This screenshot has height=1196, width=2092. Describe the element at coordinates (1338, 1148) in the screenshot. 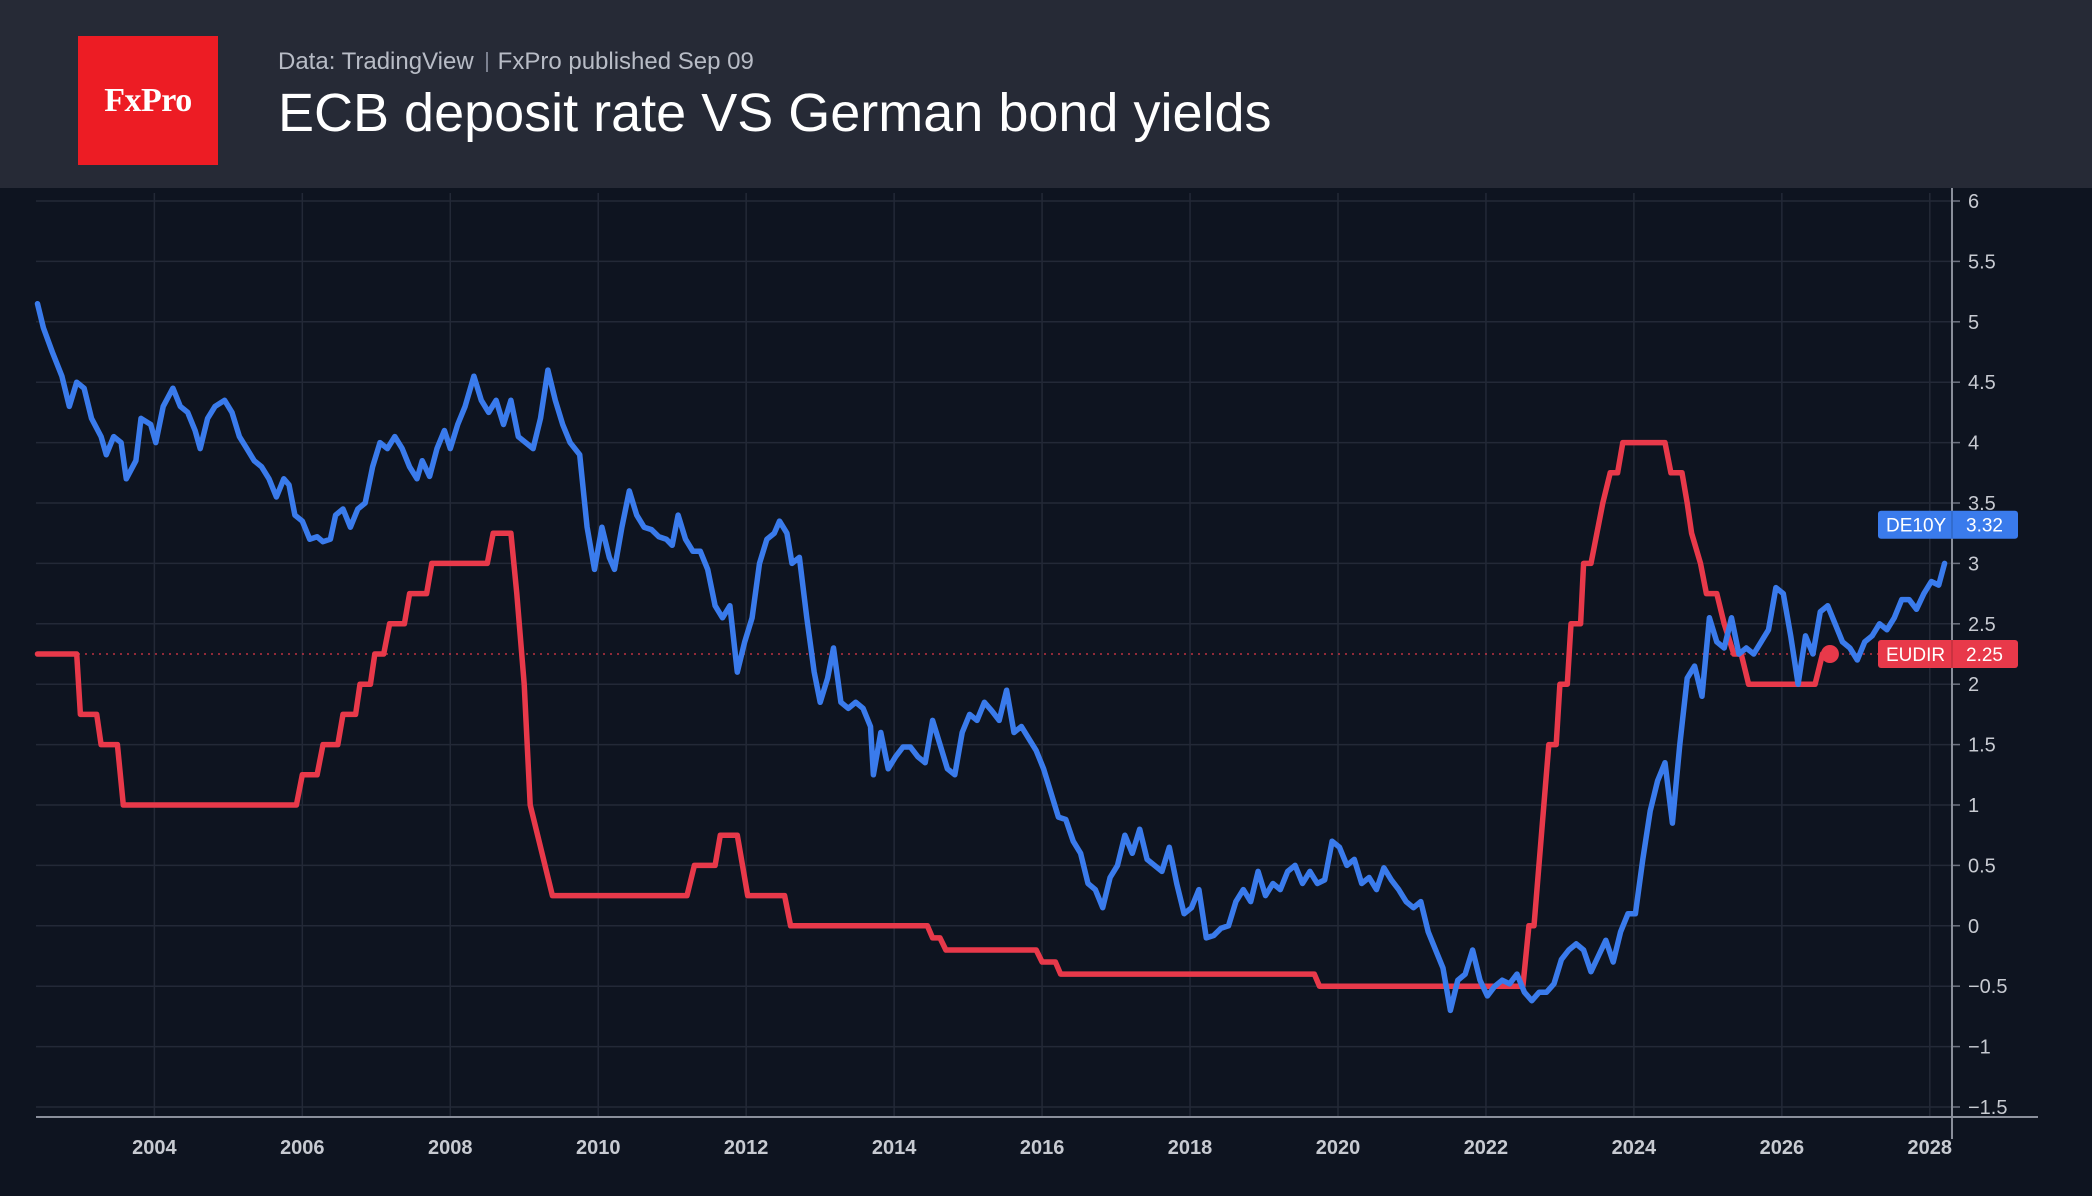

I see `x-tick-label: 2020` at that location.